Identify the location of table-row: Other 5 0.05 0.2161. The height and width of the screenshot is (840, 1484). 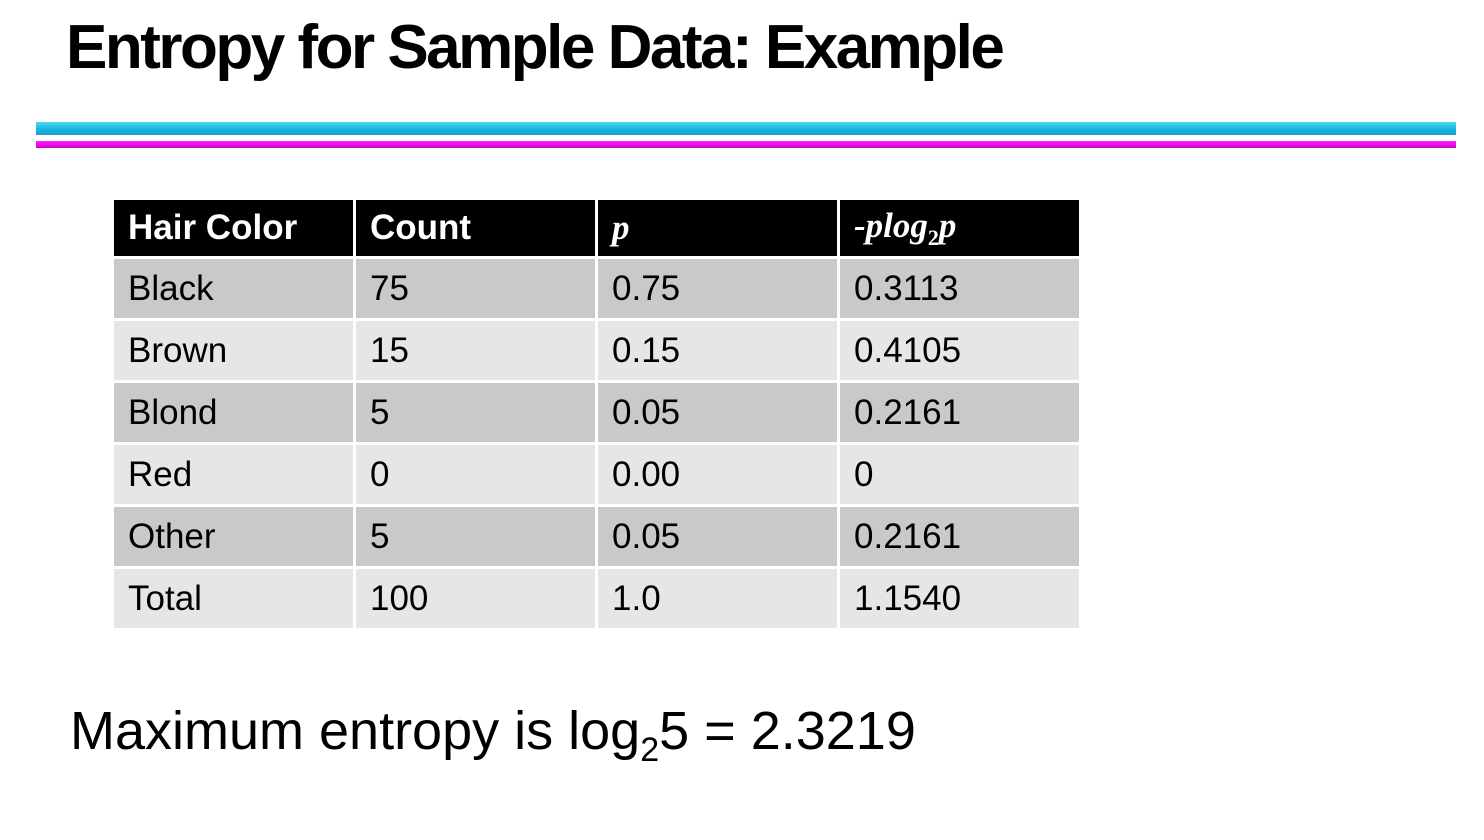
(596, 536).